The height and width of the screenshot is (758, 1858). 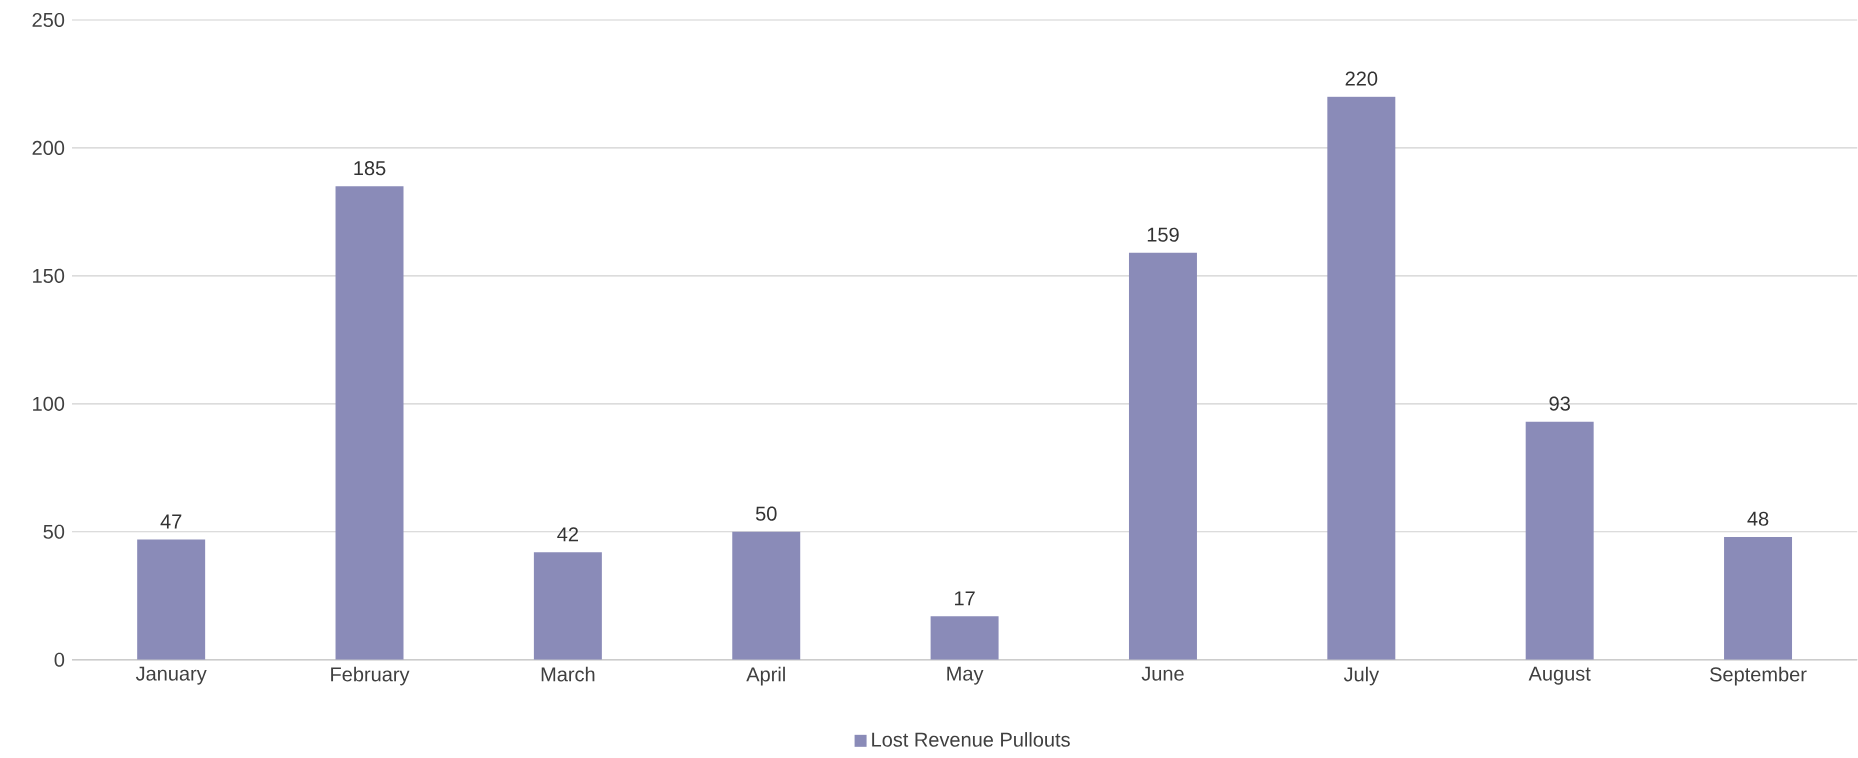 I want to click on x-tick-label: April, so click(x=765, y=676).